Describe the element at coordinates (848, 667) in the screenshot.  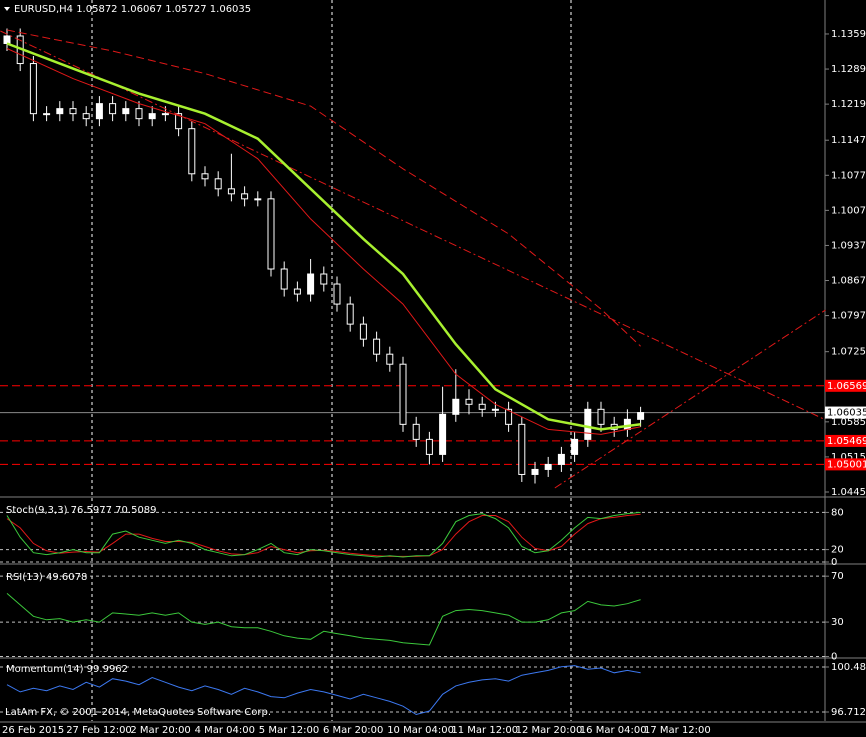
I see `y-tick-label: 100.4834` at that location.